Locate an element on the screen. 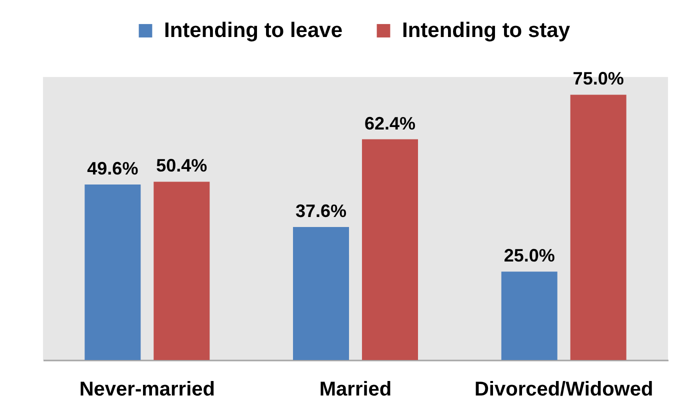  x-tick-label: Never-married is located at coordinates (147, 389).